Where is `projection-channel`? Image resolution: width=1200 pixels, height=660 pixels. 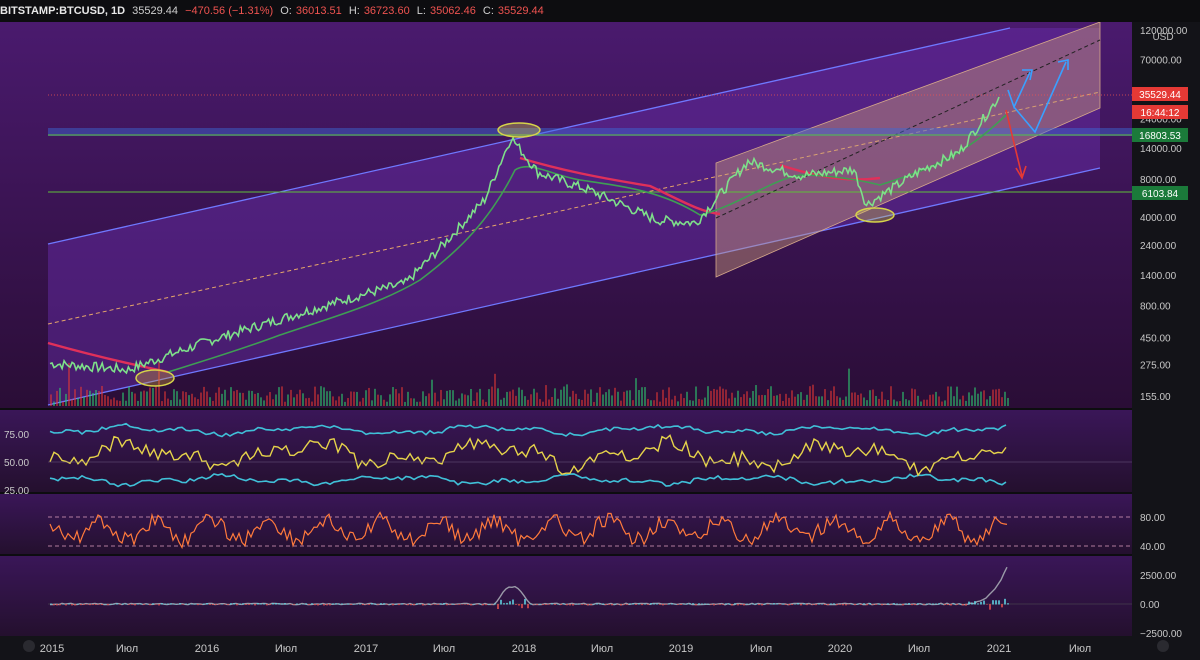
projection-channel is located at coordinates (908, 150).